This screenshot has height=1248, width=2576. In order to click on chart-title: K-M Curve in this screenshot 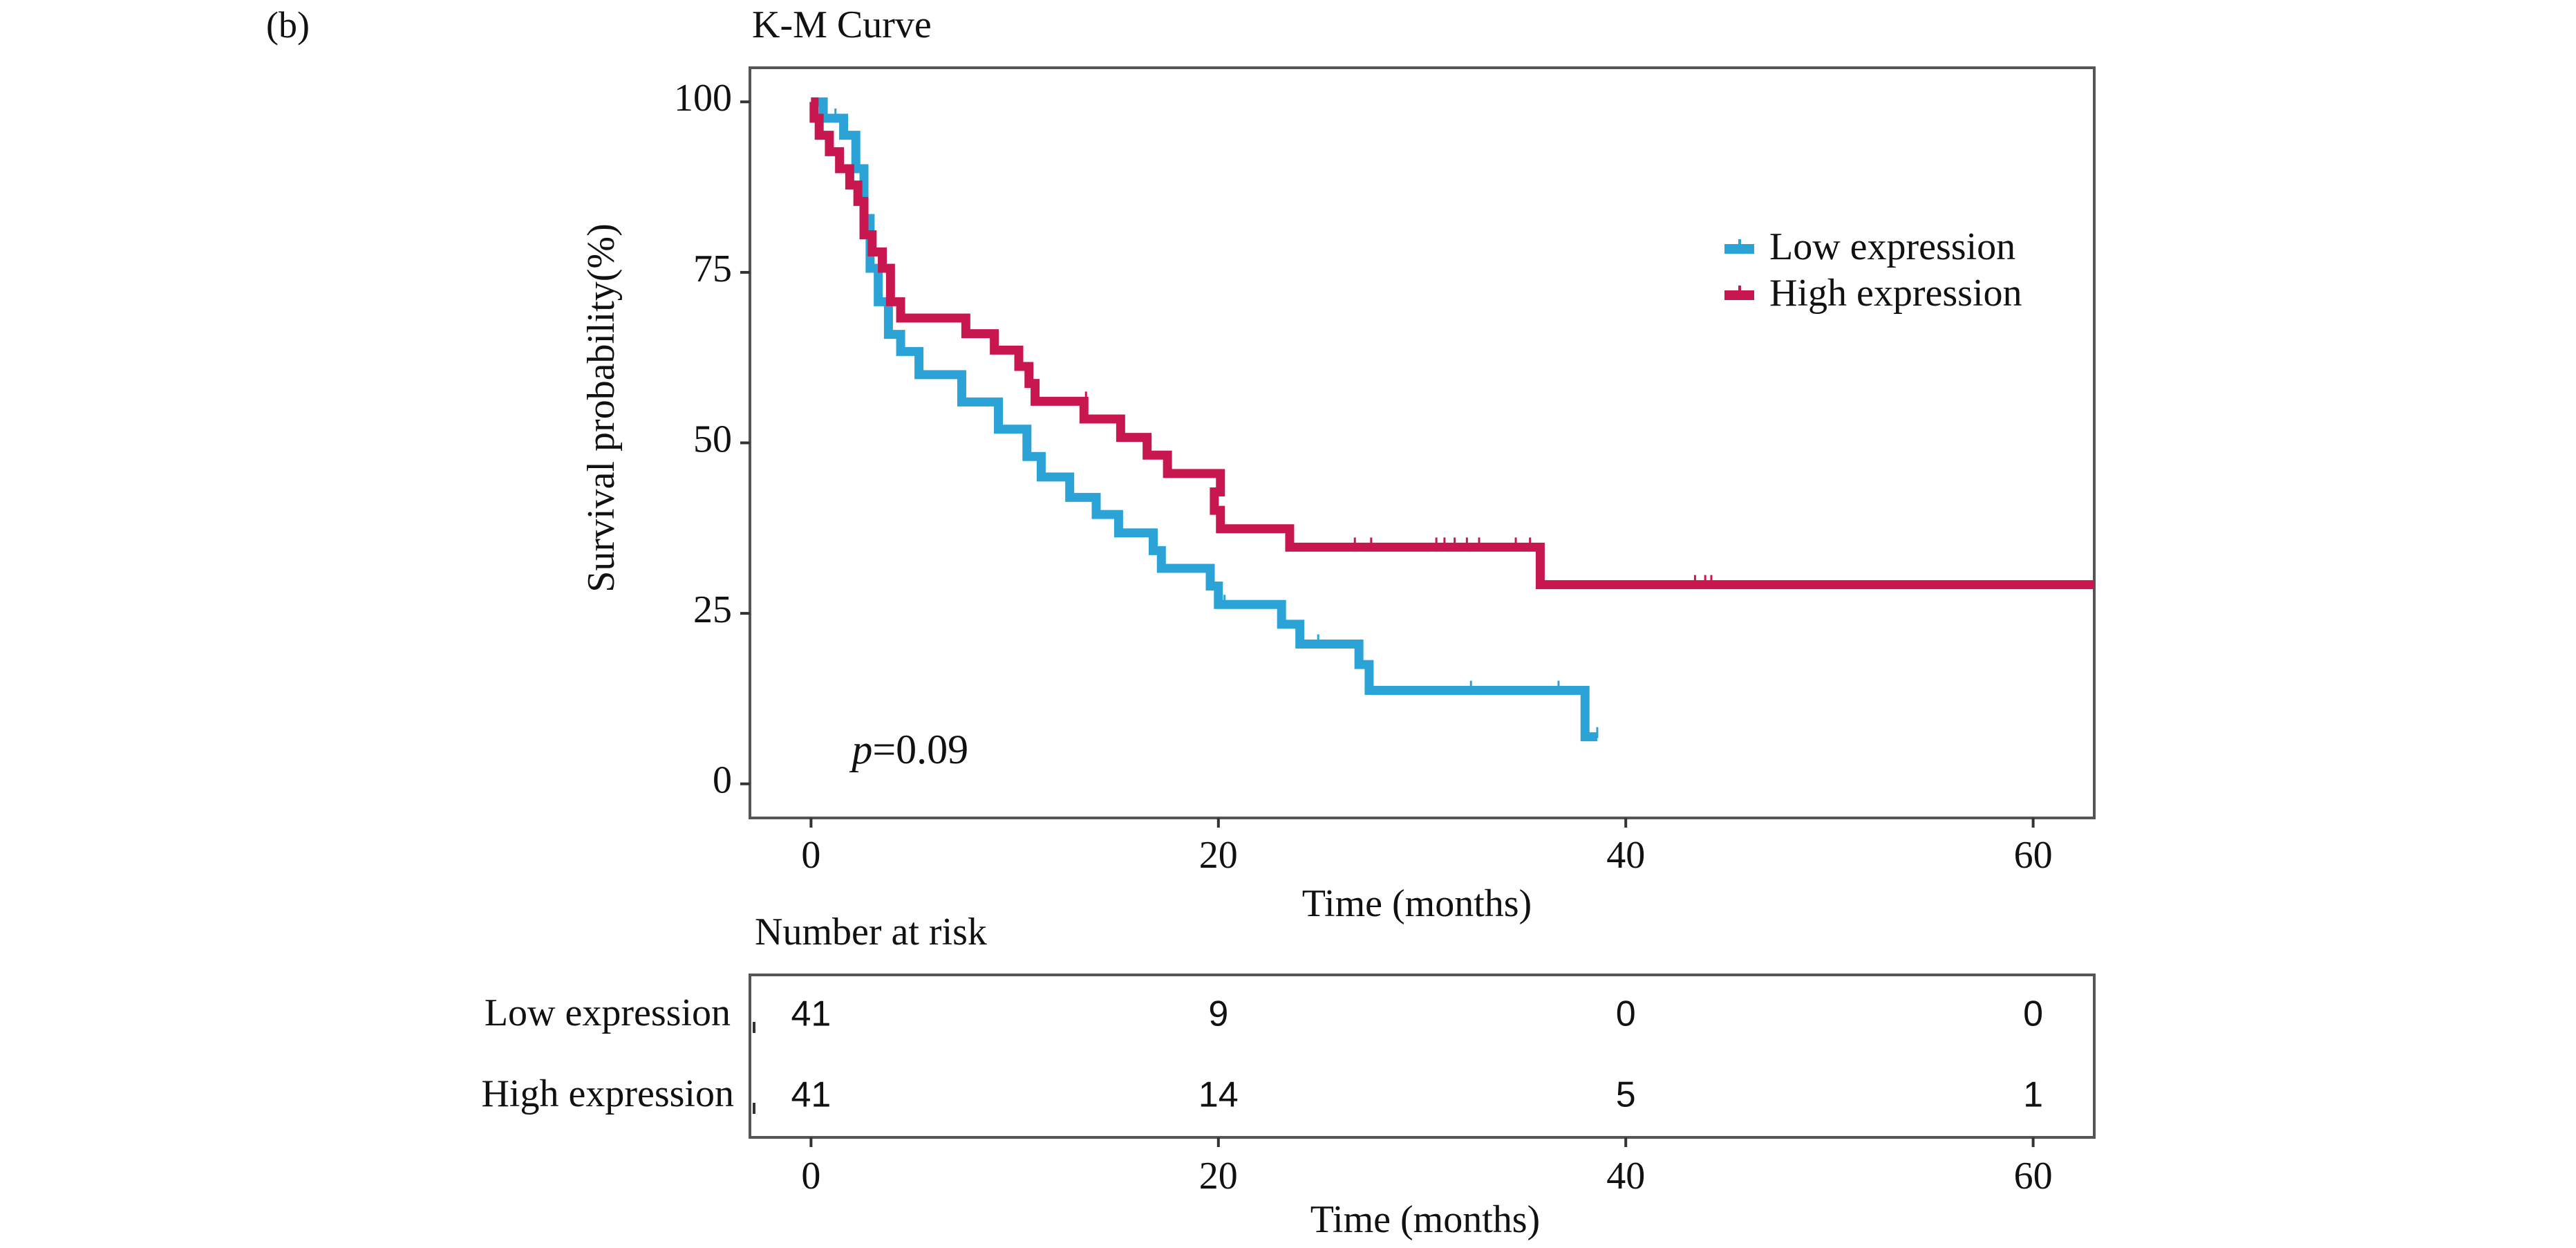, I will do `click(842, 25)`.